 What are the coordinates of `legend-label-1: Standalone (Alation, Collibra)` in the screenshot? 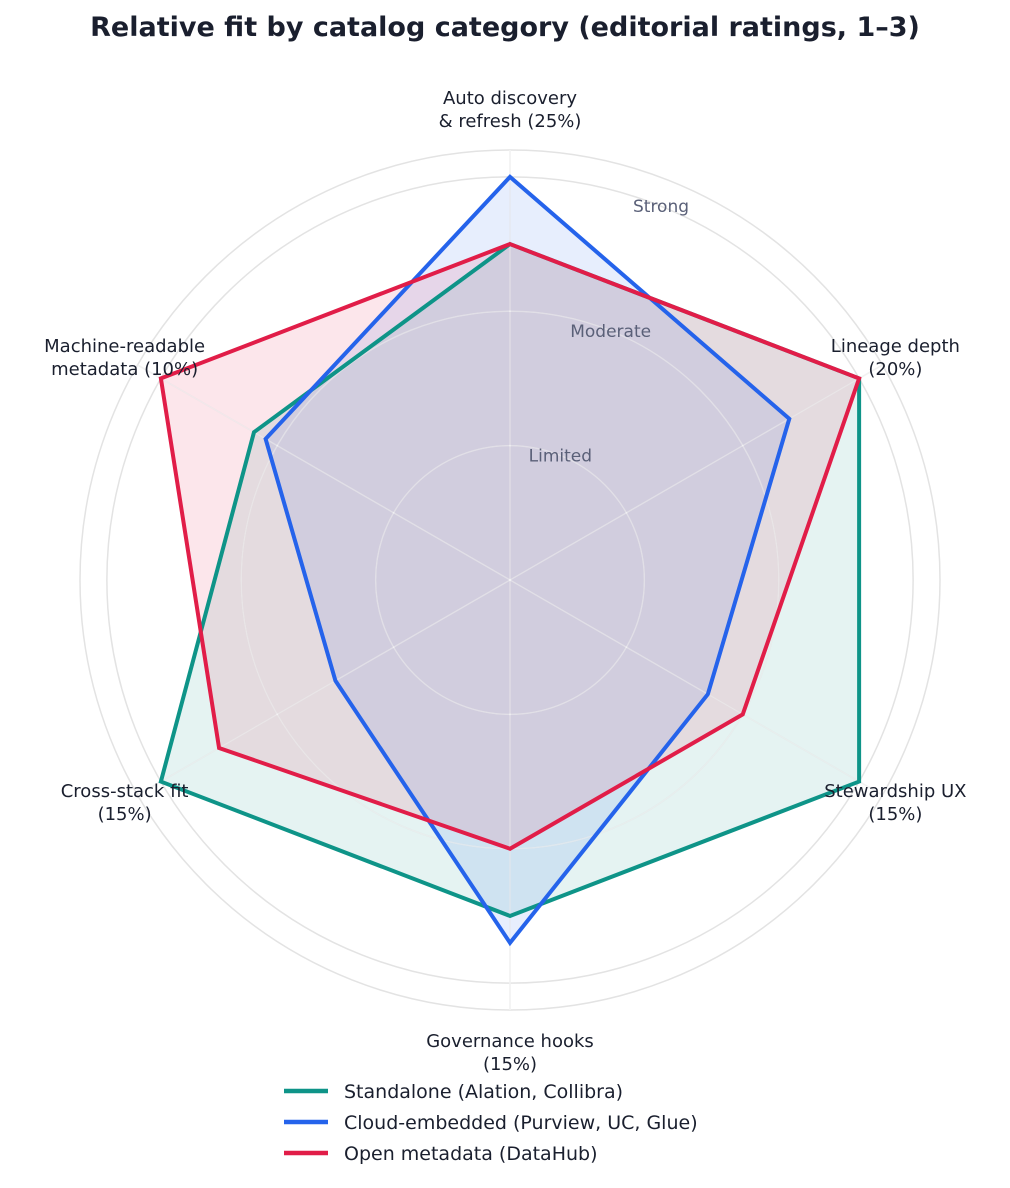 It's located at (483, 1092).